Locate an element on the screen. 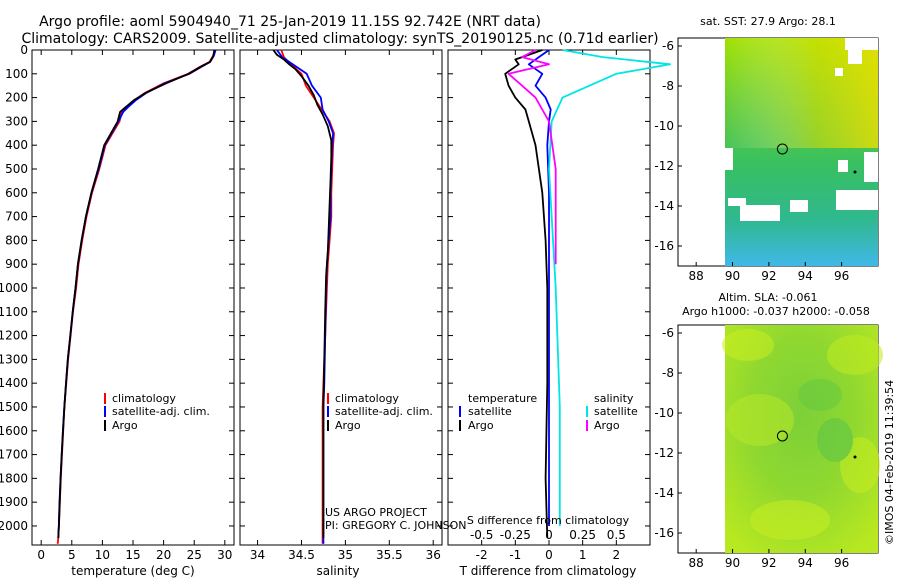 The width and height of the screenshot is (900, 580). depth-tick-label: 300 is located at coordinates (16, 121).